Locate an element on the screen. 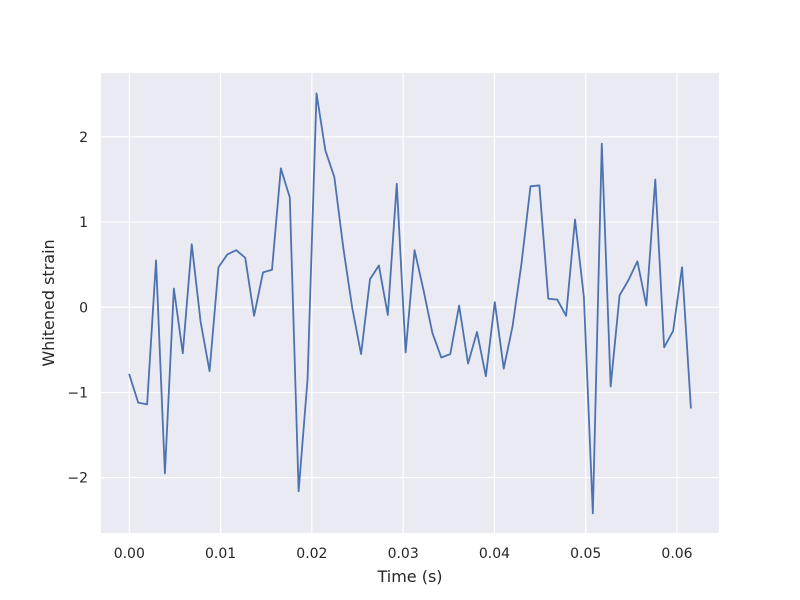 The width and height of the screenshot is (800, 600). y-tick-label: −1 is located at coordinates (77, 393).